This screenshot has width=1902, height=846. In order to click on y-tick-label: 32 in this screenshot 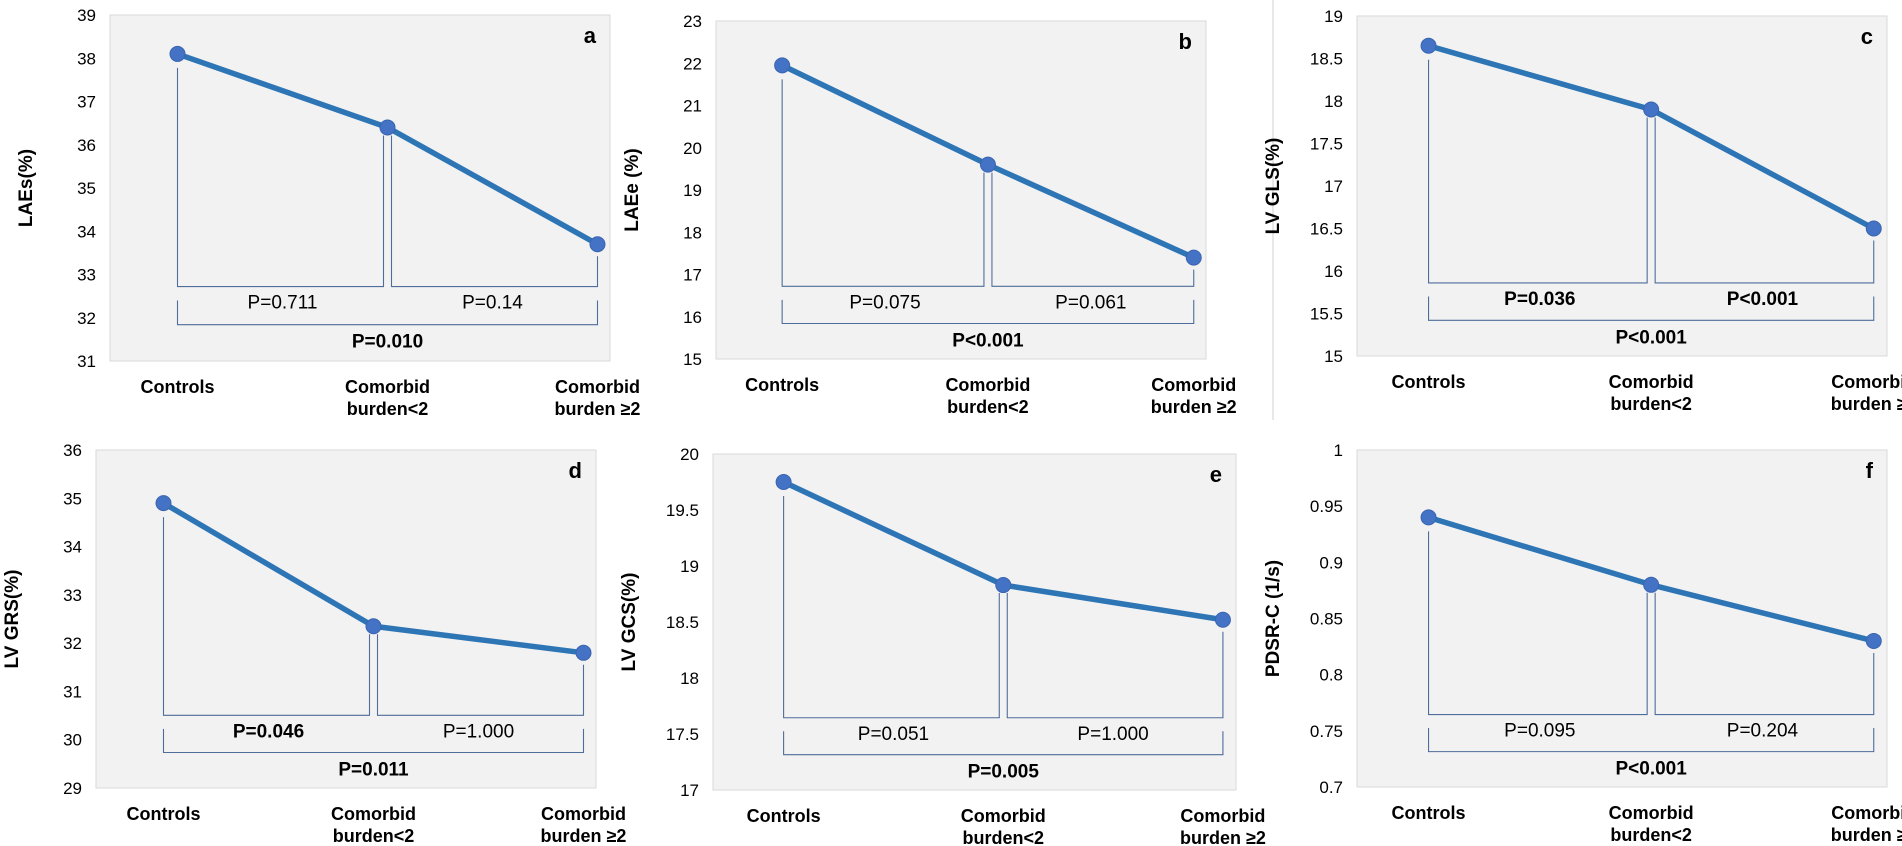, I will do `click(86, 318)`.